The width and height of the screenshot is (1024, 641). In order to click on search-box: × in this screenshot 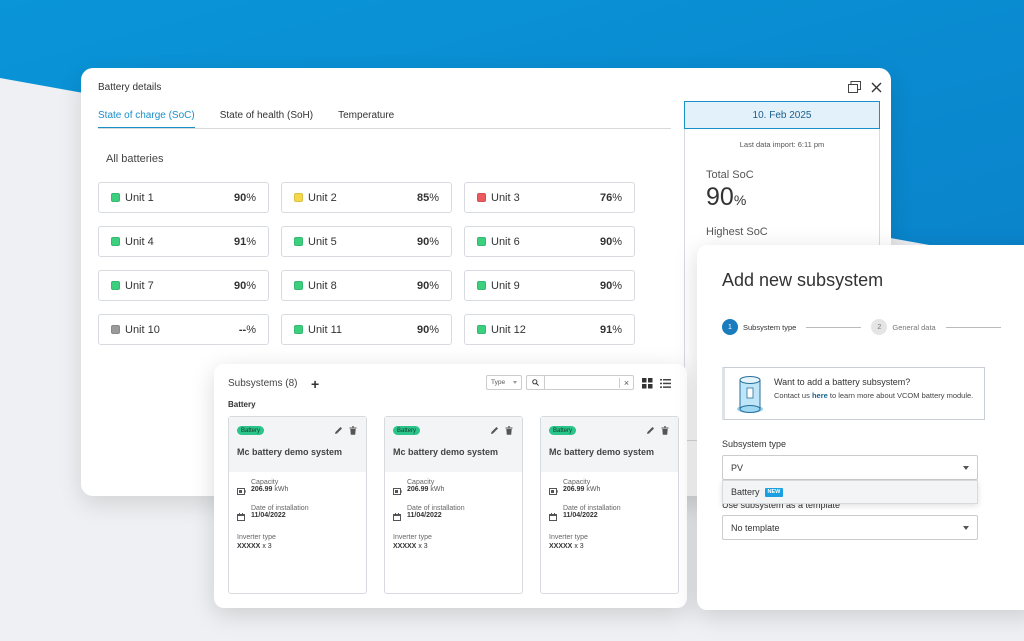, I will do `click(580, 382)`.